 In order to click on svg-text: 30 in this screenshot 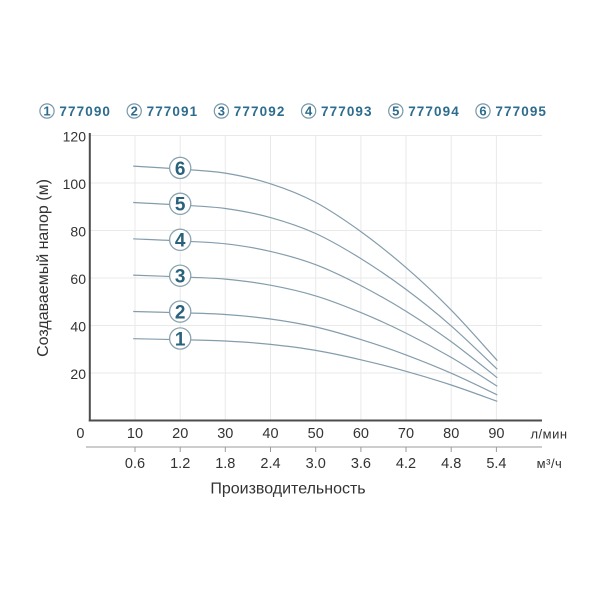, I will do `click(225, 434)`.